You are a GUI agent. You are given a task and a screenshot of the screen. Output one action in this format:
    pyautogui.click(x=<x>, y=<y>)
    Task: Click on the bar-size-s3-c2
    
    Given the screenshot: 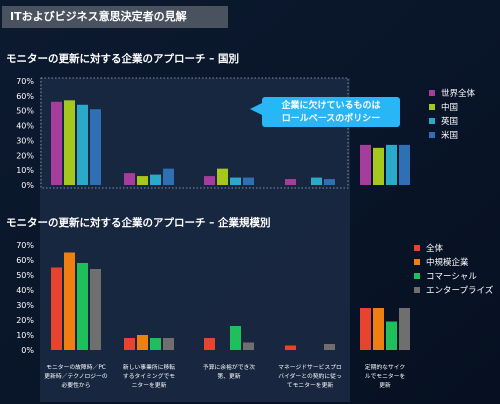 What is the action you would take?
    pyautogui.click(x=248, y=346)
    